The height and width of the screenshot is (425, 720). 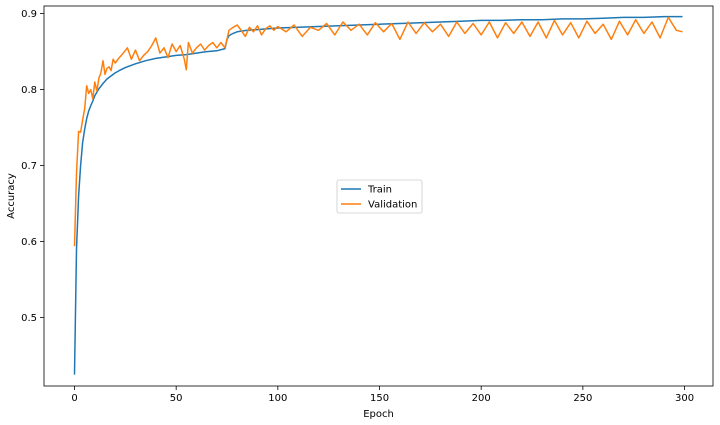 What do you see at coordinates (29, 242) in the screenshot?
I see `y-tick-label: 0.6` at bounding box center [29, 242].